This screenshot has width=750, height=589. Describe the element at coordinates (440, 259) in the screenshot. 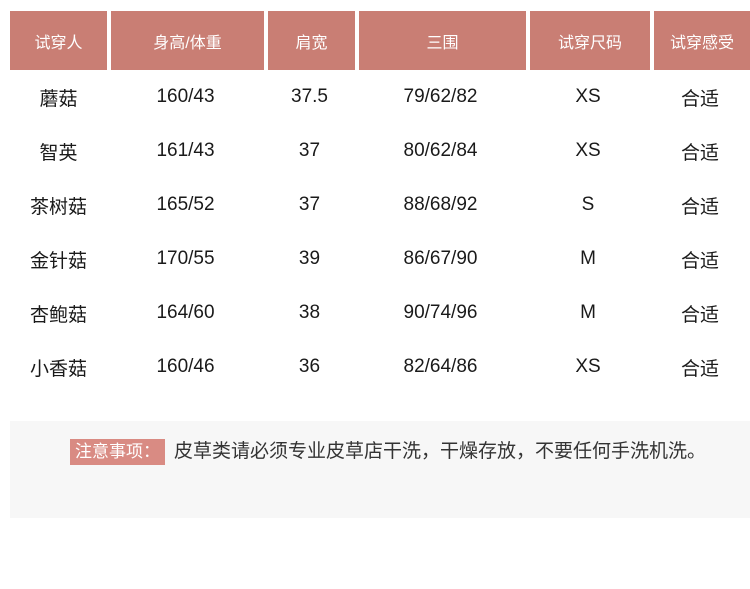

I see `cell-measurements: 86/67/90` at that location.